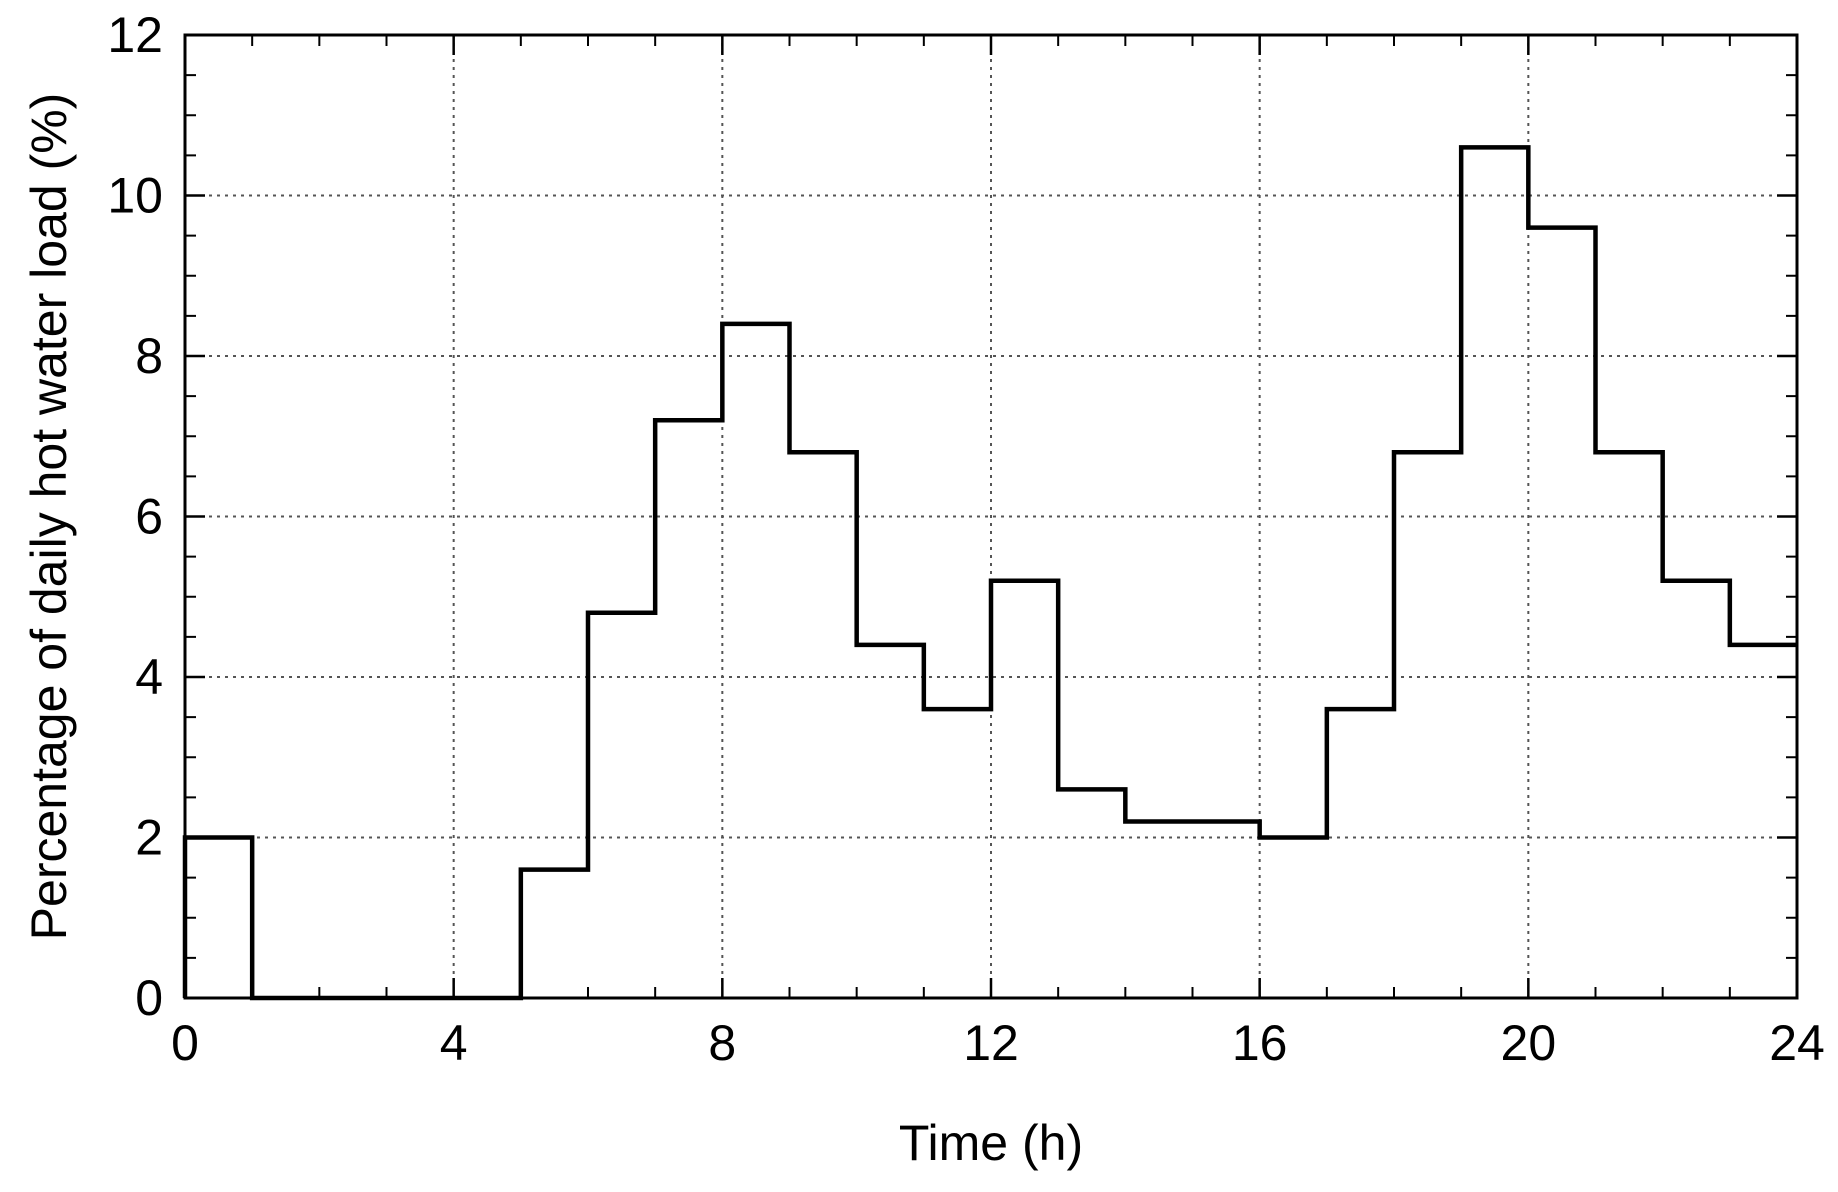 The height and width of the screenshot is (1192, 1838). What do you see at coordinates (135, 196) in the screenshot?
I see `y-tick-label: 10` at bounding box center [135, 196].